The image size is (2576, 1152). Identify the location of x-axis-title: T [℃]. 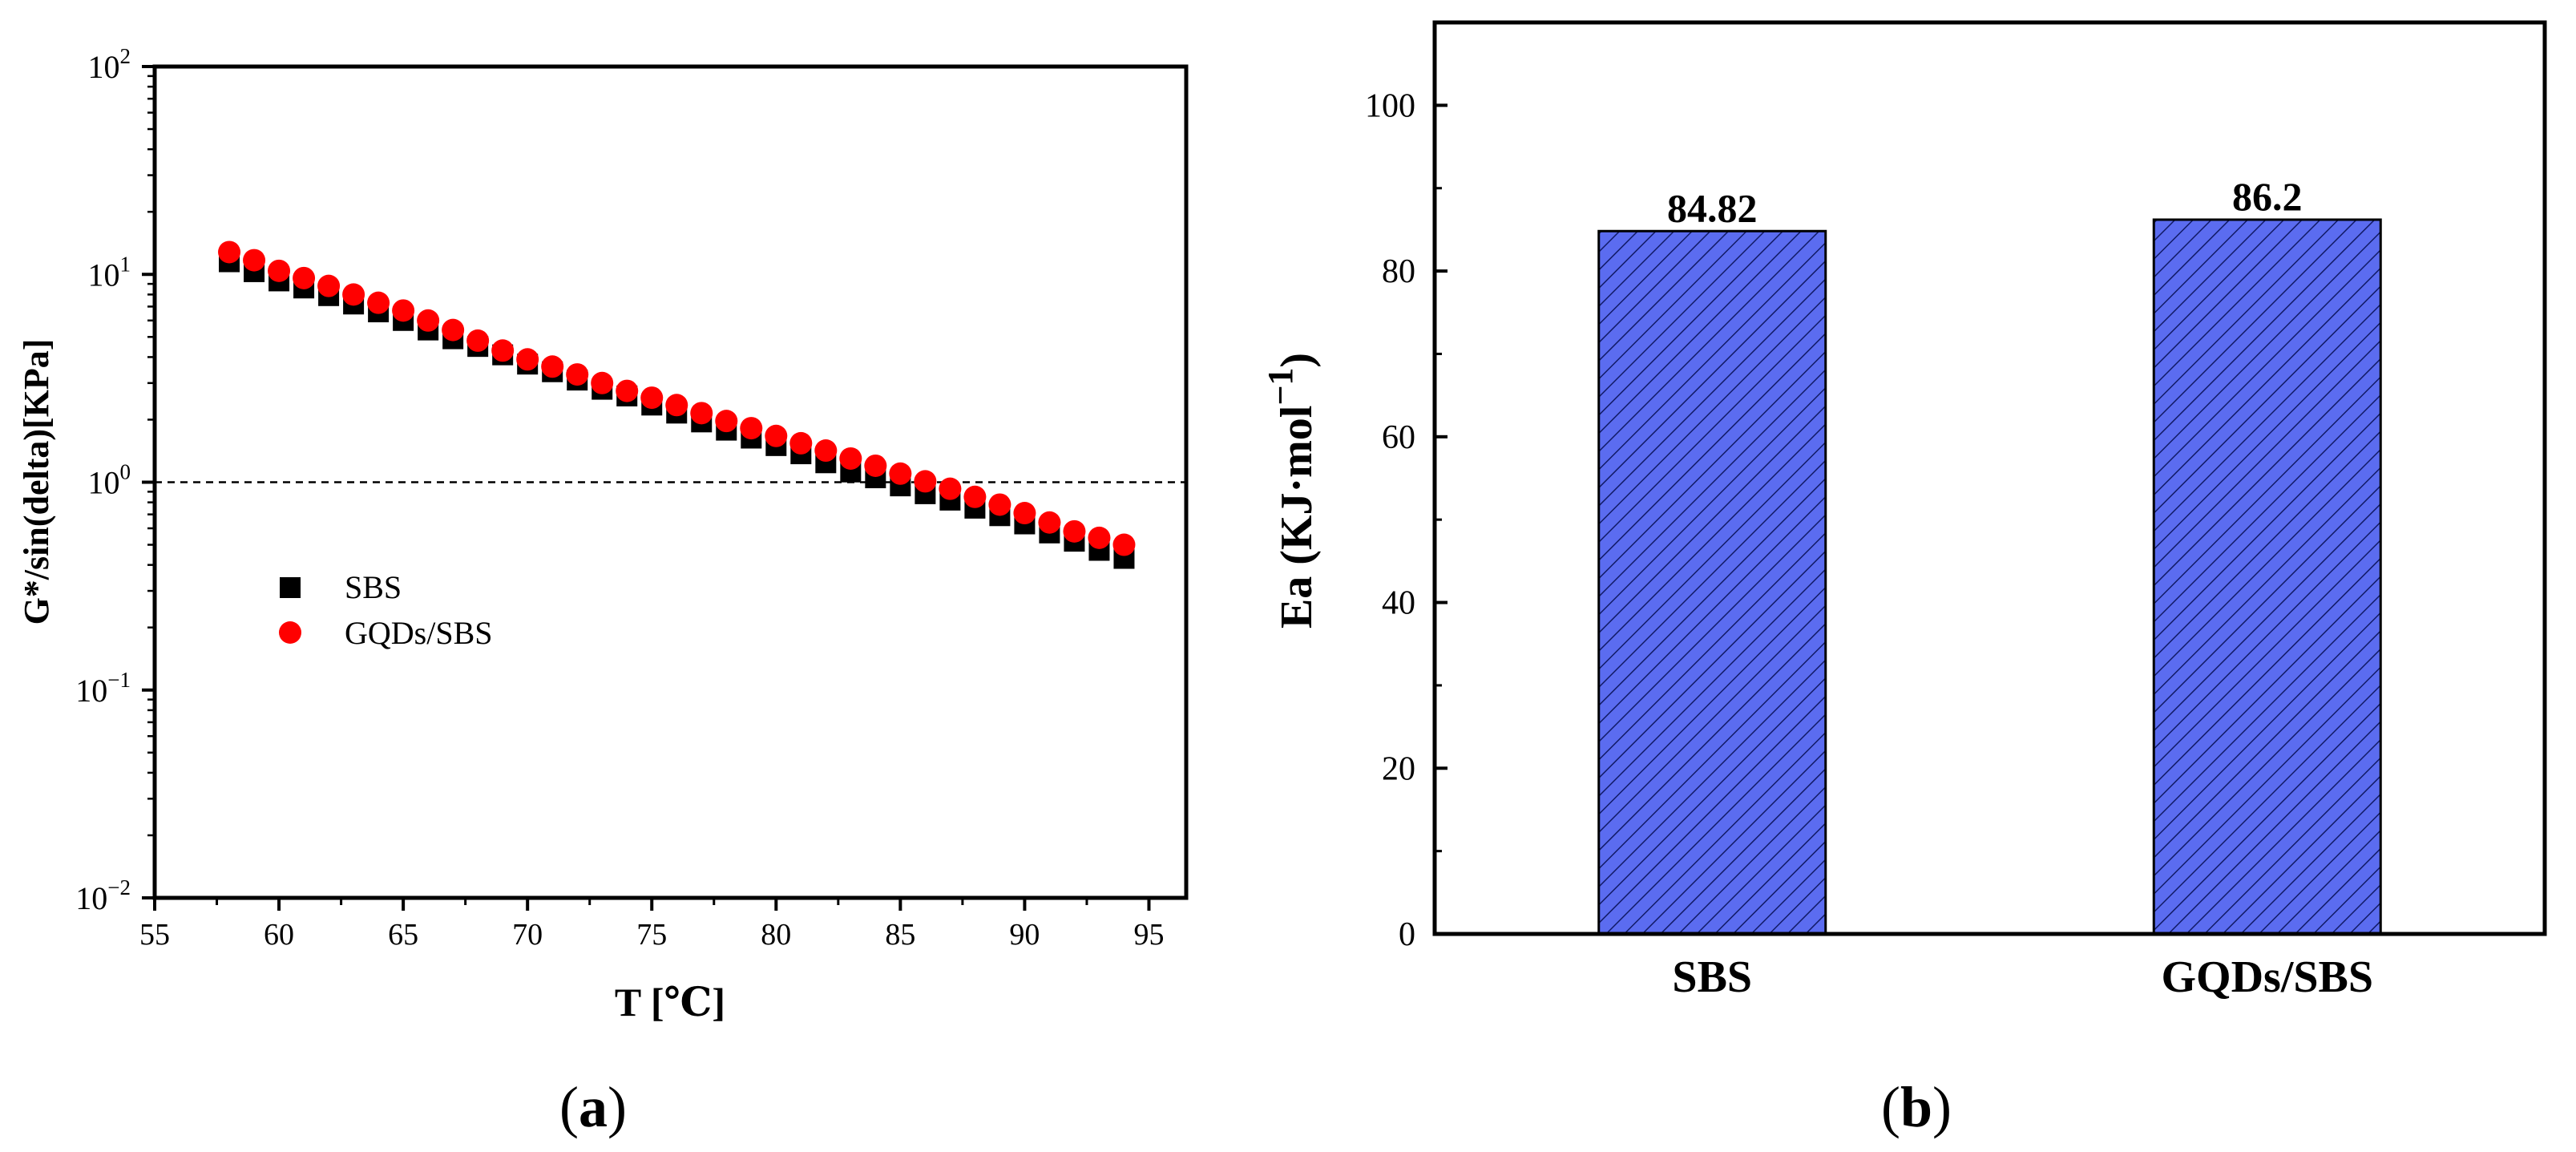
(670, 1002).